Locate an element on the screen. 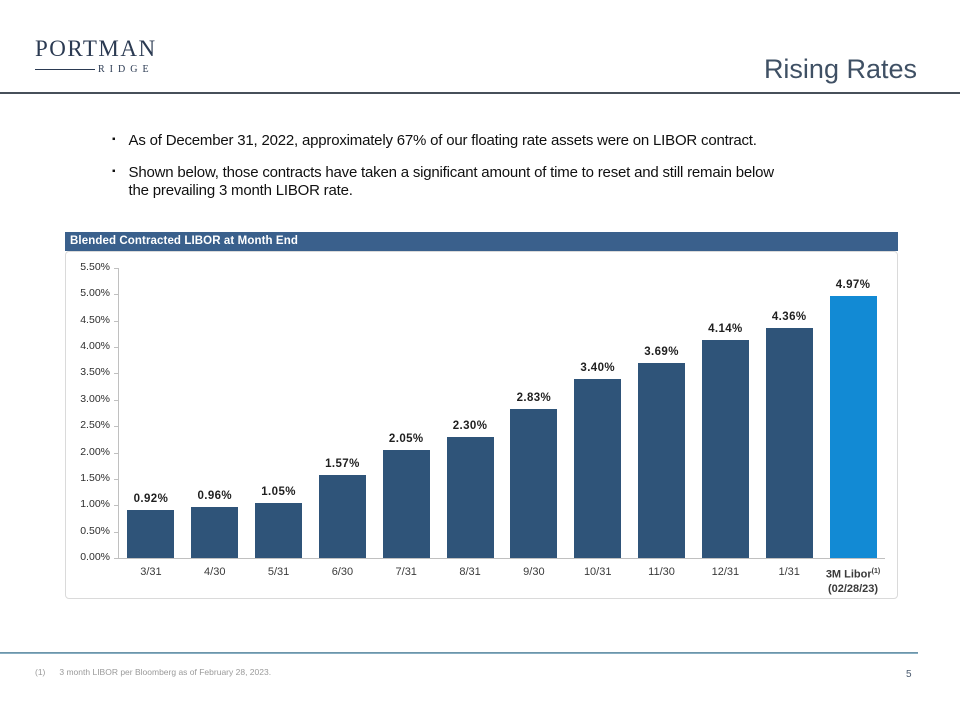  bar-cell: 3.40% is located at coordinates (598, 413).